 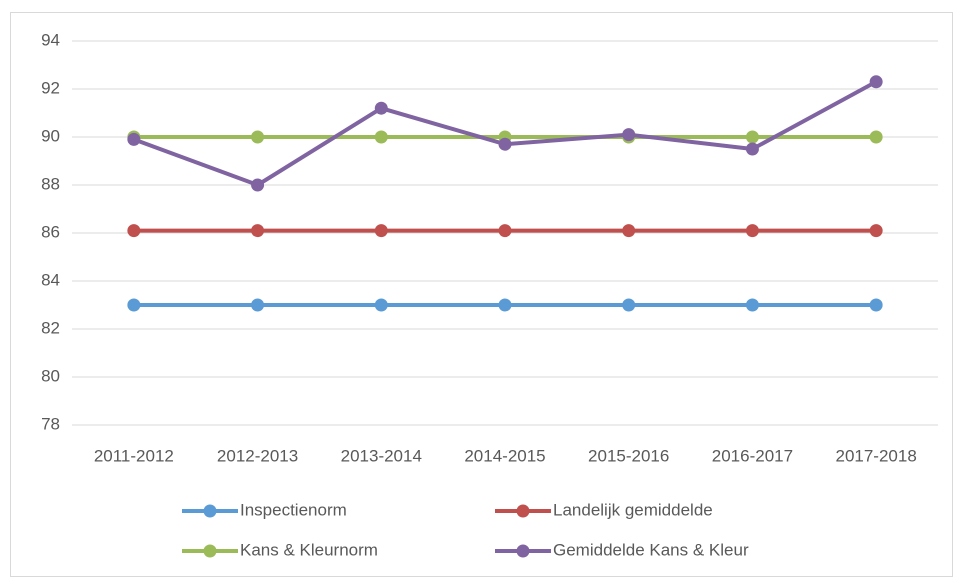 What do you see at coordinates (50, 135) in the screenshot?
I see `y-tick-label: 90` at bounding box center [50, 135].